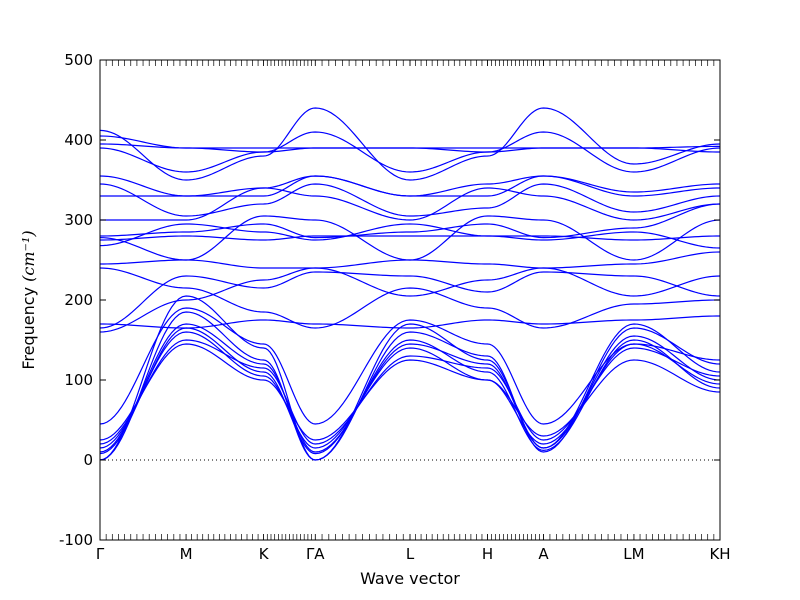 The height and width of the screenshot is (600, 800). I want to click on x-tick-label: ΓA, so click(315, 554).